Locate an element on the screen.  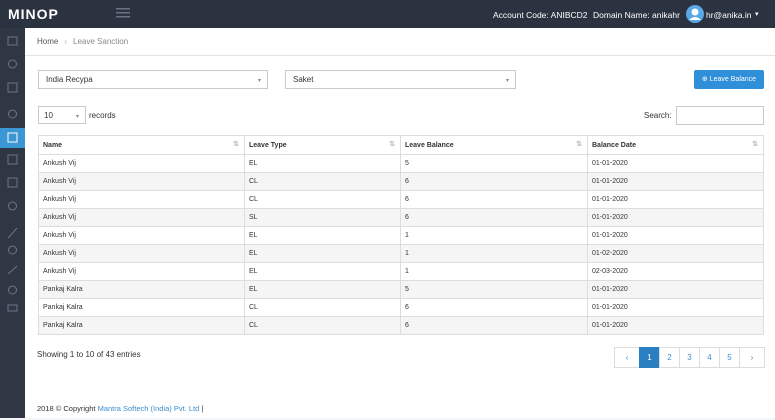
page-button: 3 is located at coordinates (689, 357).